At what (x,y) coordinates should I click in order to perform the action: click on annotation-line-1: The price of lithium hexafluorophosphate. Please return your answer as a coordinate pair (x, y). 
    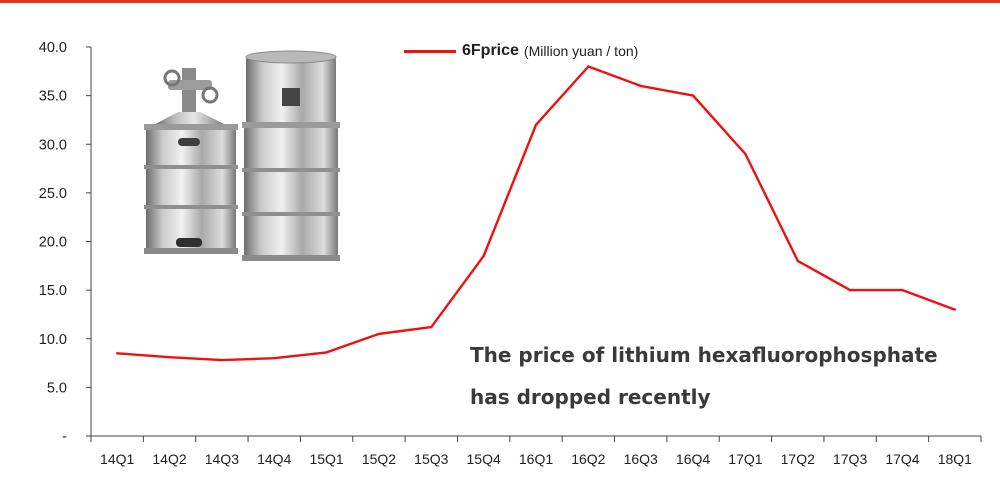
    Looking at the image, I should click on (704, 355).